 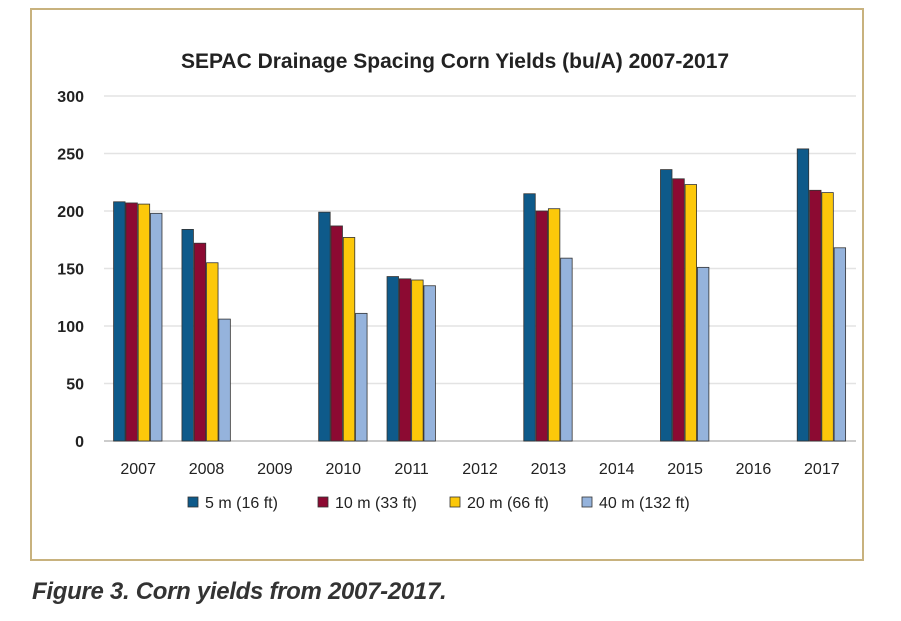 I want to click on y-tick-label: 100, so click(x=70, y=327).